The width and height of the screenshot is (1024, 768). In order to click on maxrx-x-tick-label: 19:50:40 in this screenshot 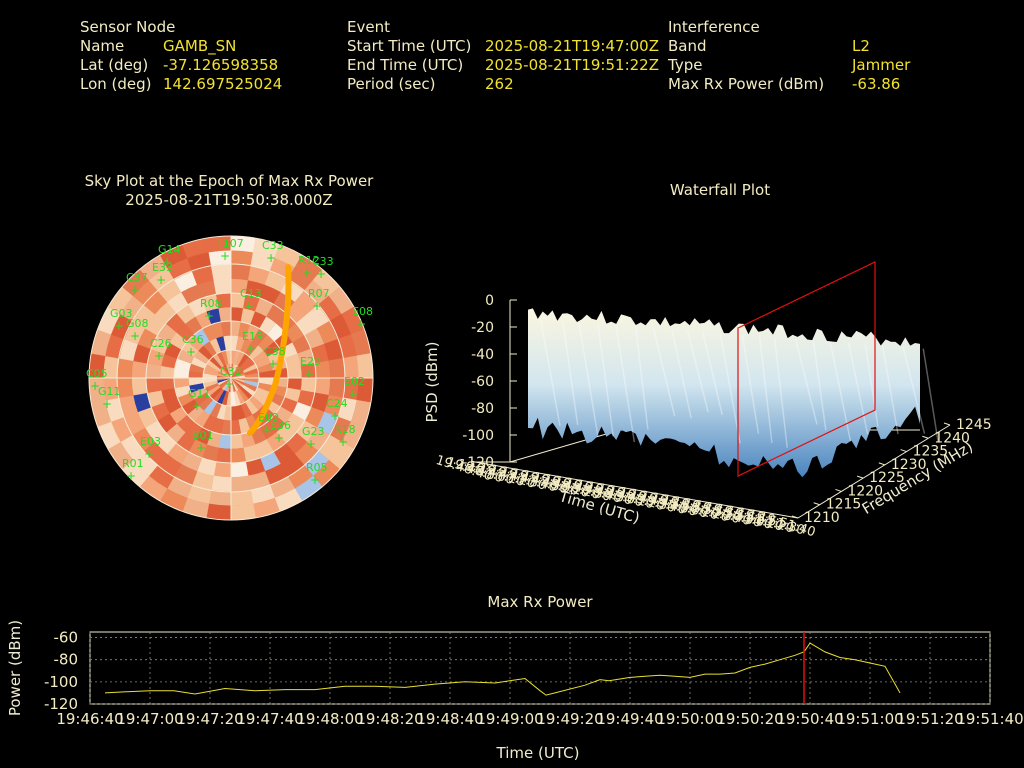, I will do `click(809, 719)`.